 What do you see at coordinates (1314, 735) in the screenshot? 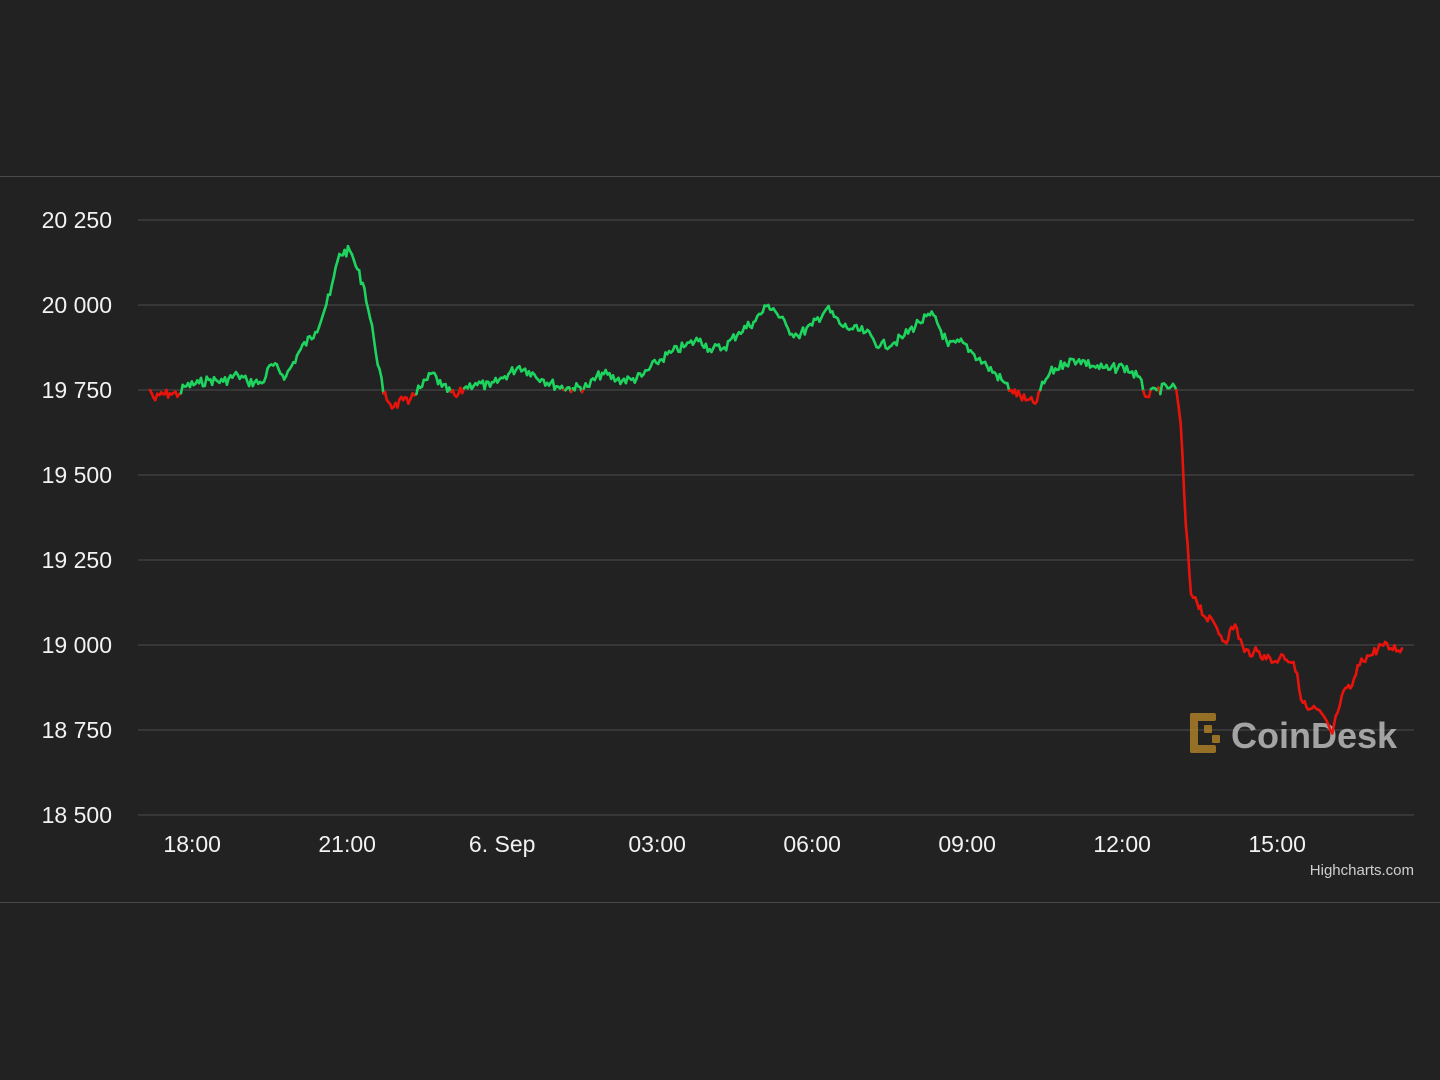
I see `coindesk-watermark-text: CoinDesk` at bounding box center [1314, 735].